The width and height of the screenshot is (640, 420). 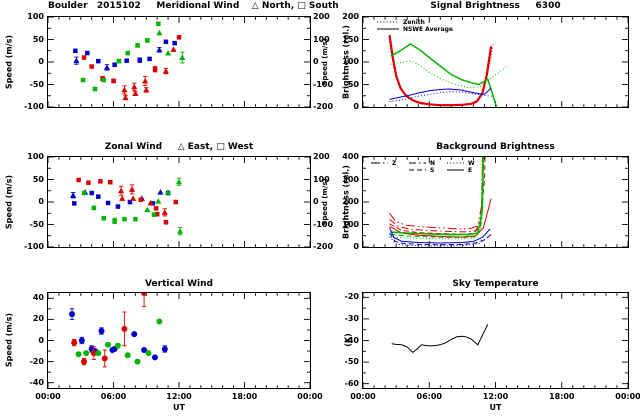 I want to click on sky-x-axis-title: UT, so click(x=495, y=407).